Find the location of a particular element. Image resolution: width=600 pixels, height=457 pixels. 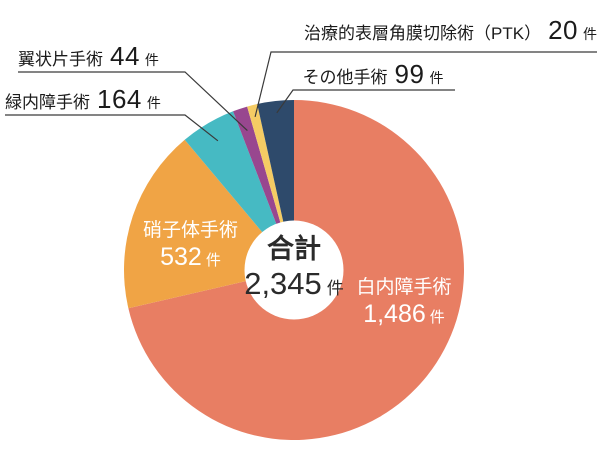

ptk-value: 20 is located at coordinates (563, 30).